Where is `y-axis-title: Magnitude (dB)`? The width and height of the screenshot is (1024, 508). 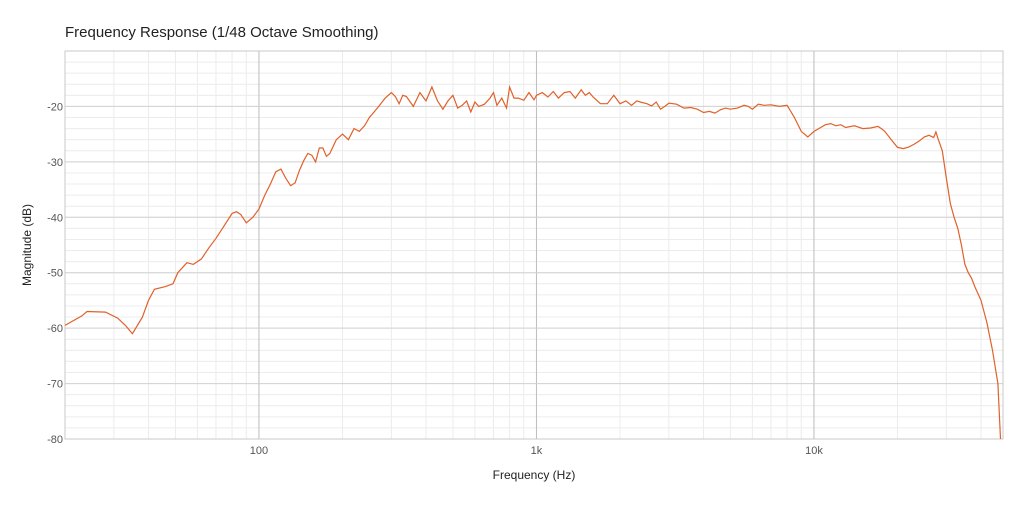
y-axis-title: Magnitude (dB) is located at coordinates (27, 245).